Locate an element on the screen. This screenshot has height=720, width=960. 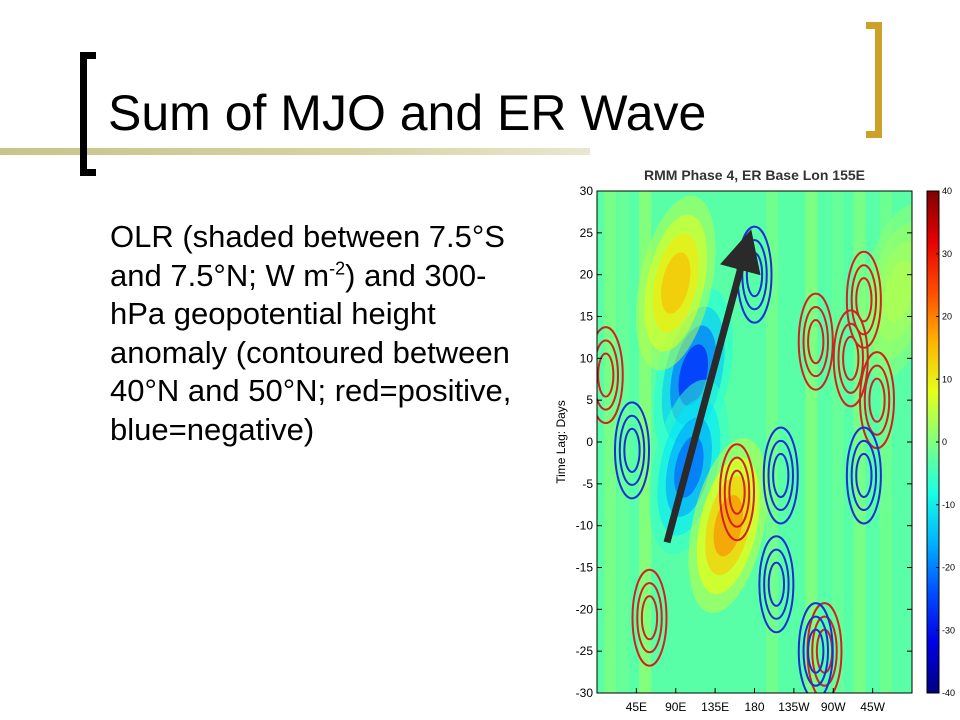
y-tick-label: -30 is located at coordinates (585, 693).